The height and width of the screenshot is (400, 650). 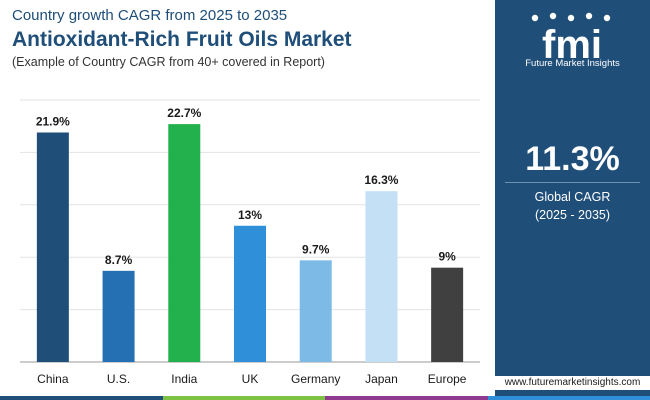 I want to click on x-tick-label: India, so click(x=184, y=379).